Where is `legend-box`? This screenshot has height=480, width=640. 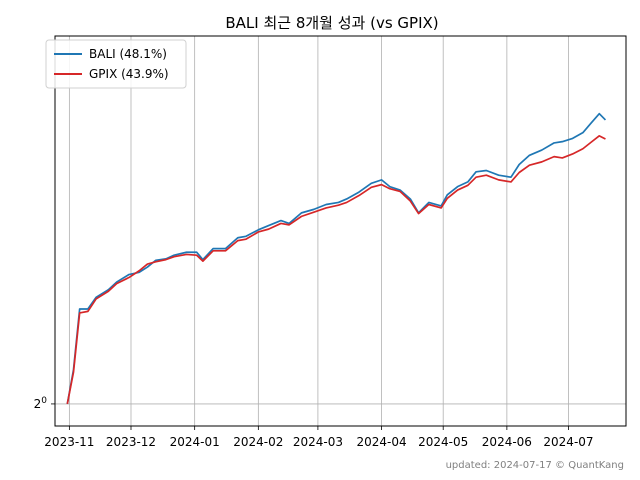
legend-box is located at coordinates (116, 64).